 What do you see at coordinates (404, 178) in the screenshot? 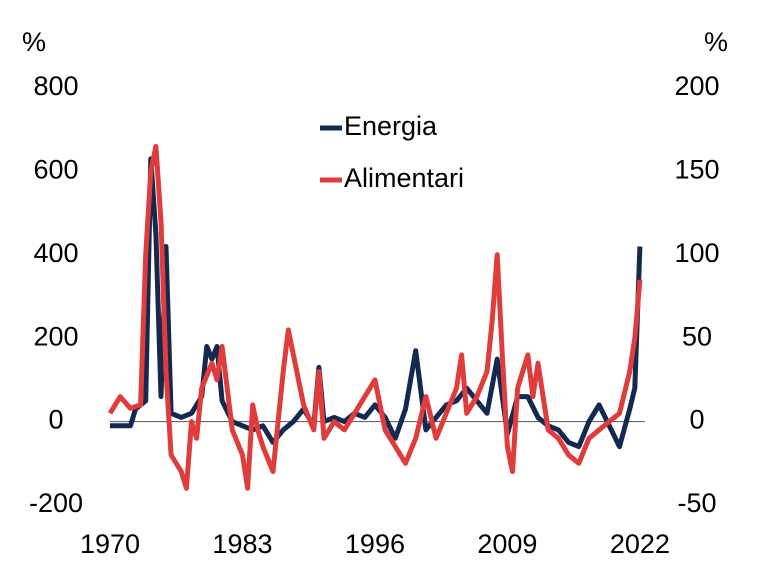
I see `legend-label: Alimentari` at bounding box center [404, 178].